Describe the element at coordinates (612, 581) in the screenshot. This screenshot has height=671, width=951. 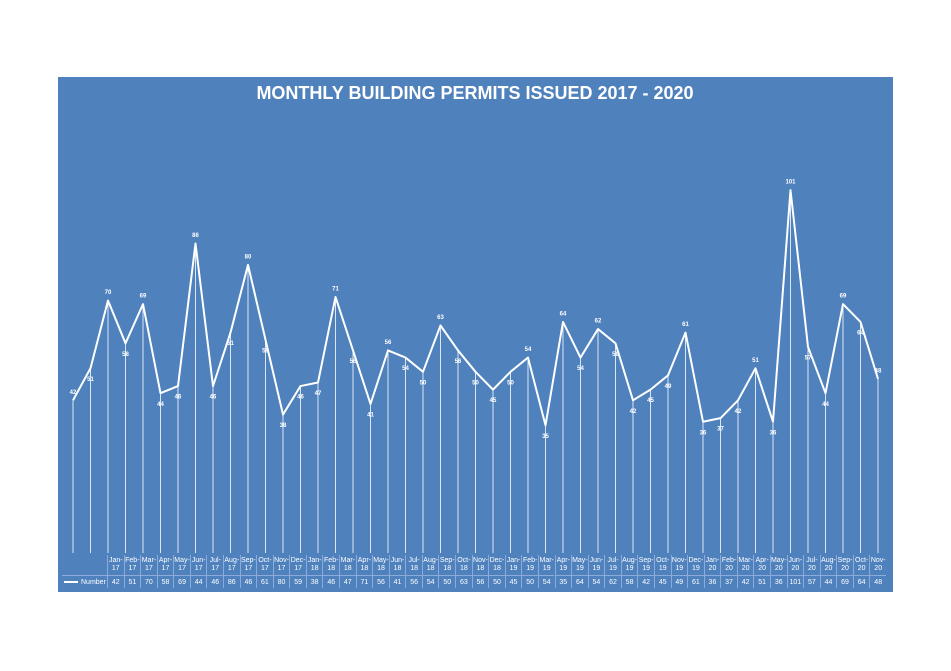
I see `table-value: 62` at that location.